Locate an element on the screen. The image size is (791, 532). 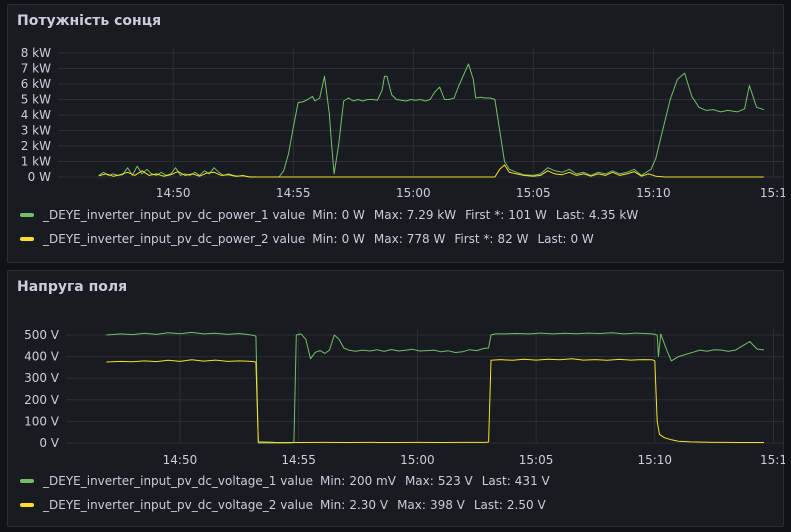
y-tick-label: 1 kW is located at coordinates (36, 162).